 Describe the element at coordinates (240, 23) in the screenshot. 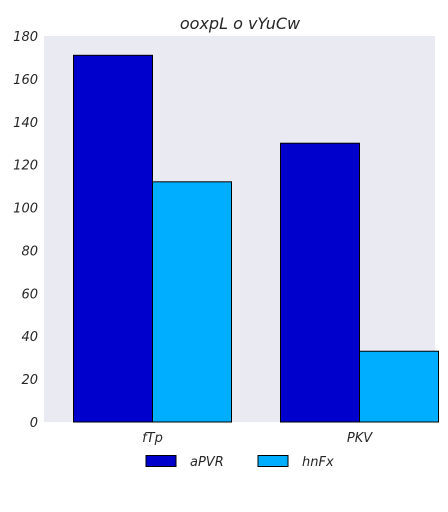

I see `chart-title: ooxpL o vYuCw` at that location.